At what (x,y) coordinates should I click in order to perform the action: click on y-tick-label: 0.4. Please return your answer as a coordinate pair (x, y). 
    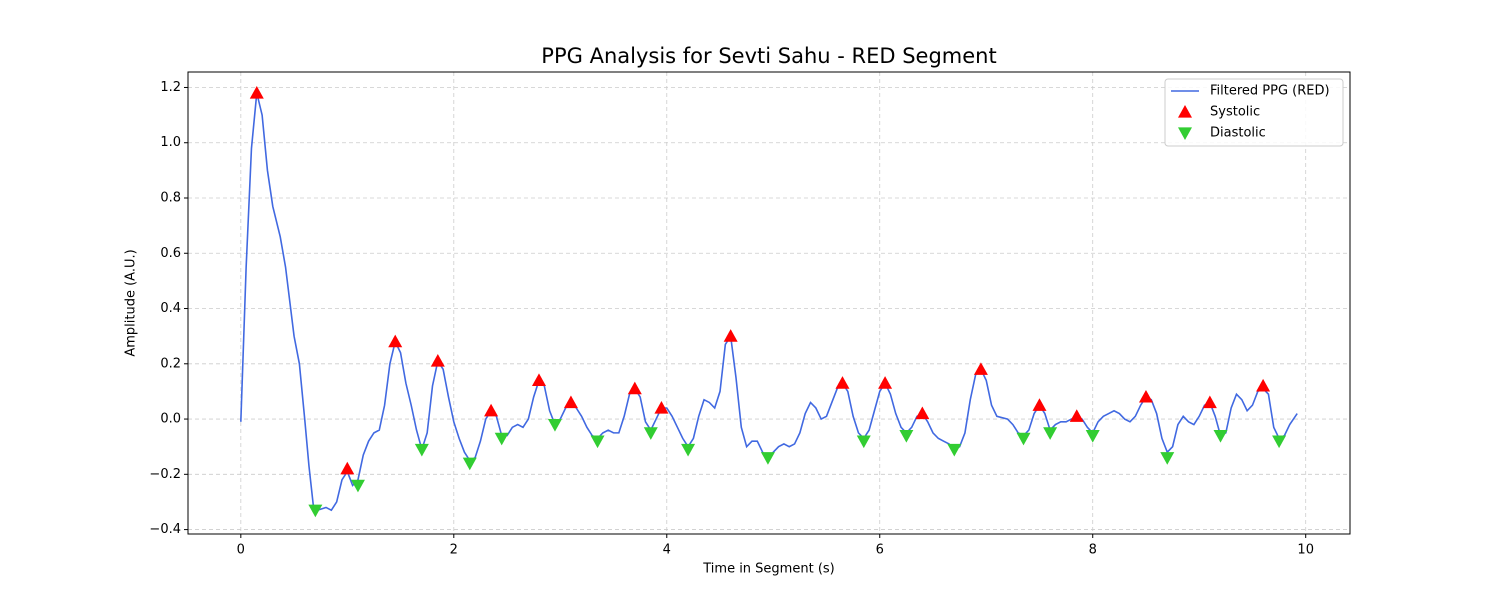
    Looking at the image, I should click on (170, 308).